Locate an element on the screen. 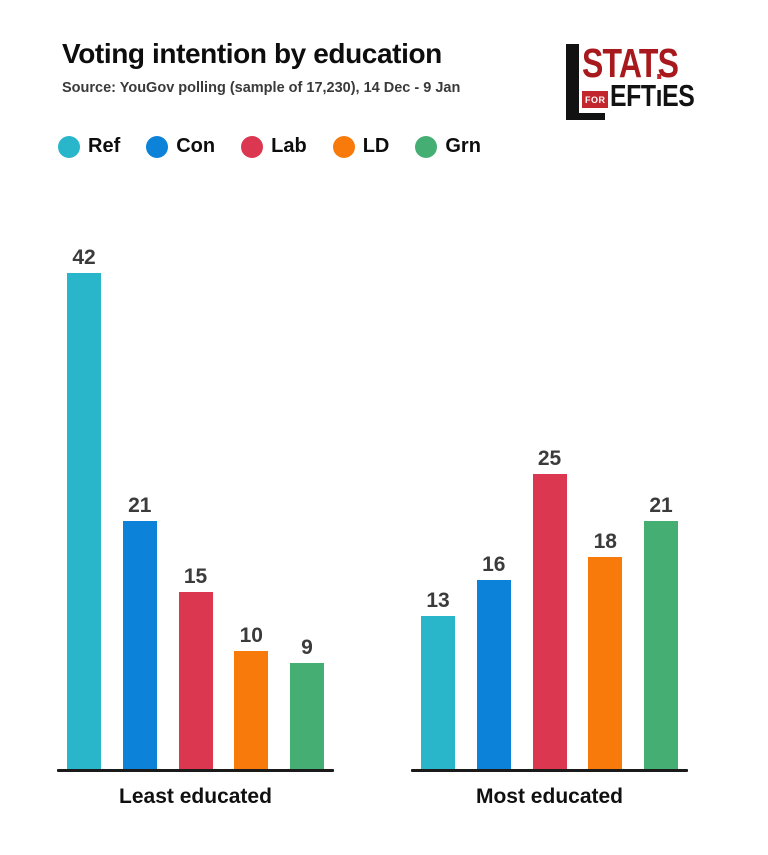  logo-stats-word: STATS is located at coordinates (630, 63).